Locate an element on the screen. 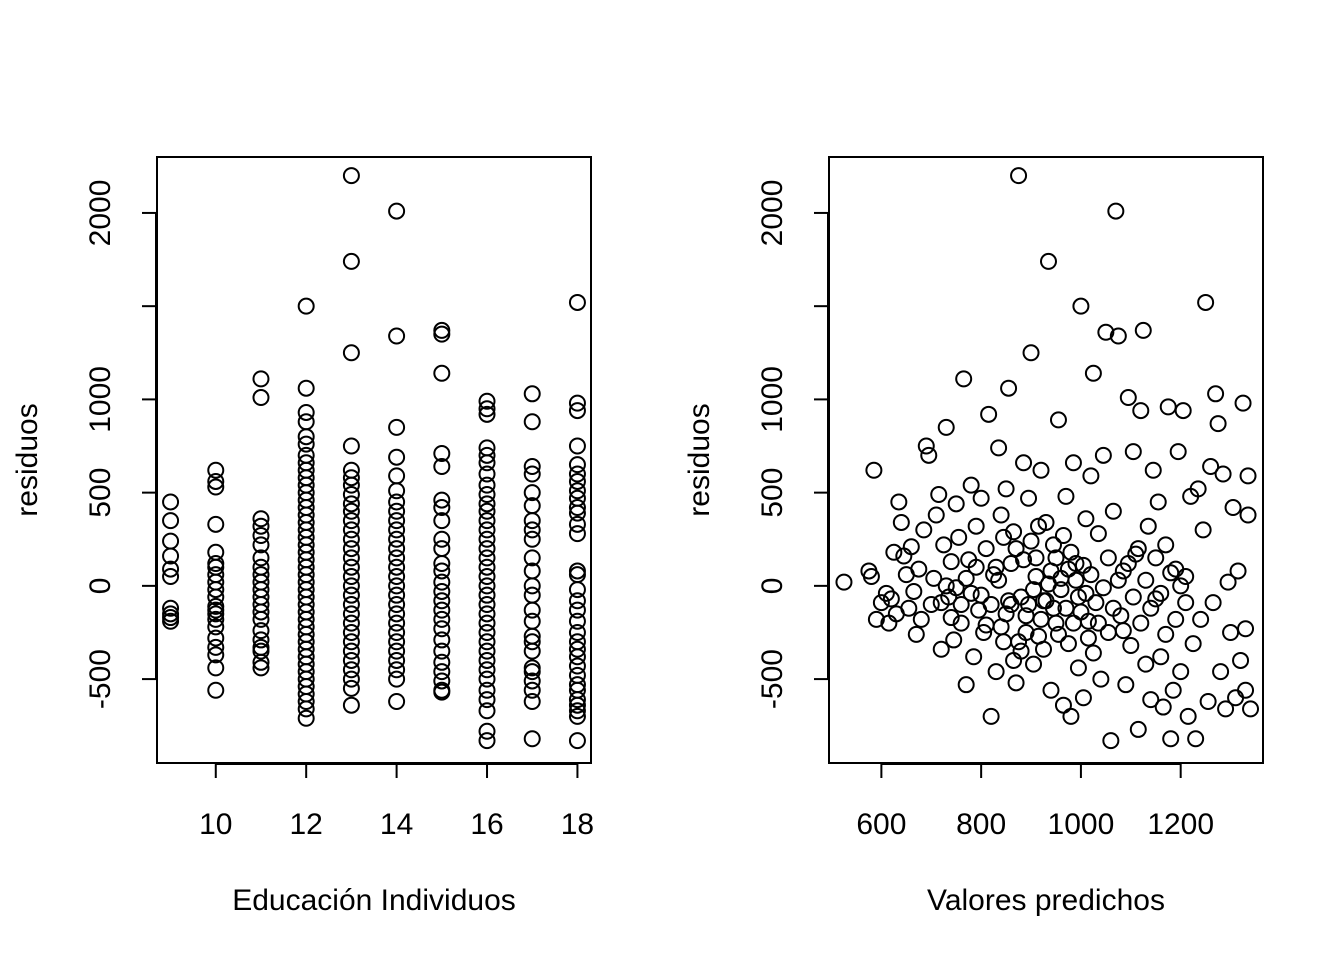  y-tick-label: 1000 is located at coordinates (772, 399).